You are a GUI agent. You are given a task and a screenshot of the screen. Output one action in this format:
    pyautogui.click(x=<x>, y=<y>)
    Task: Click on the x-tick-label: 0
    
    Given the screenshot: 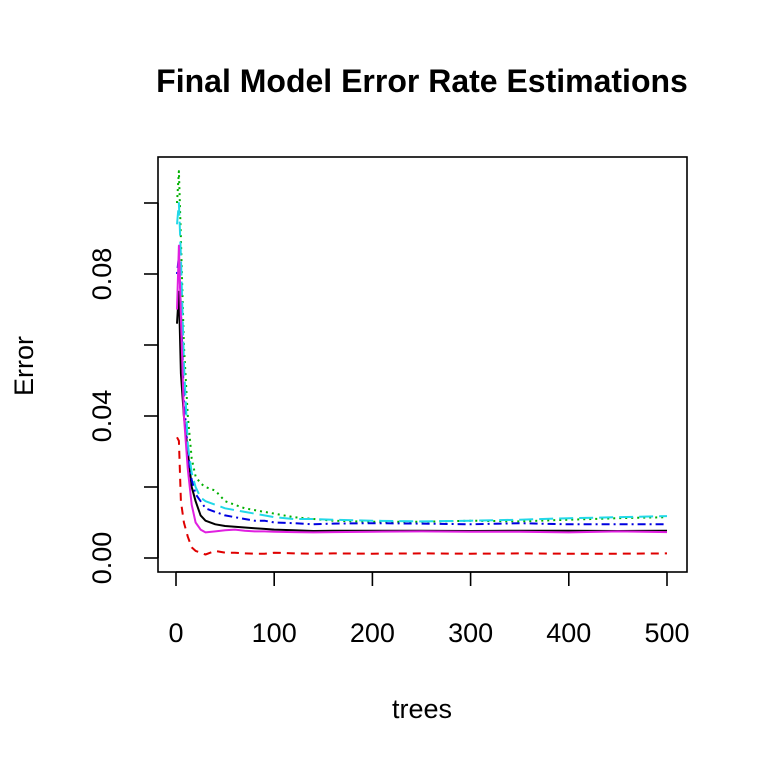 What is the action you would take?
    pyautogui.click(x=175, y=633)
    